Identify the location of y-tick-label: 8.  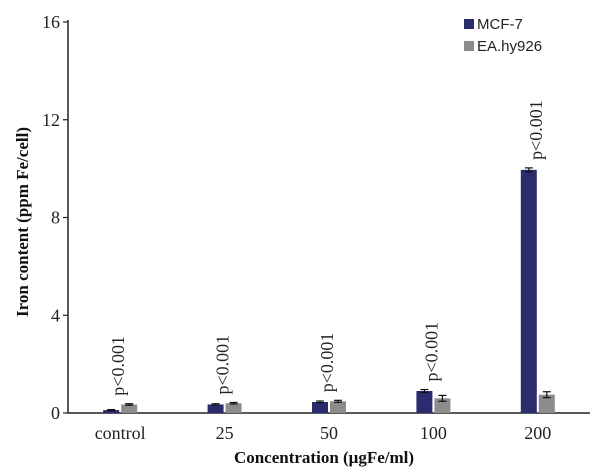
(55, 218).